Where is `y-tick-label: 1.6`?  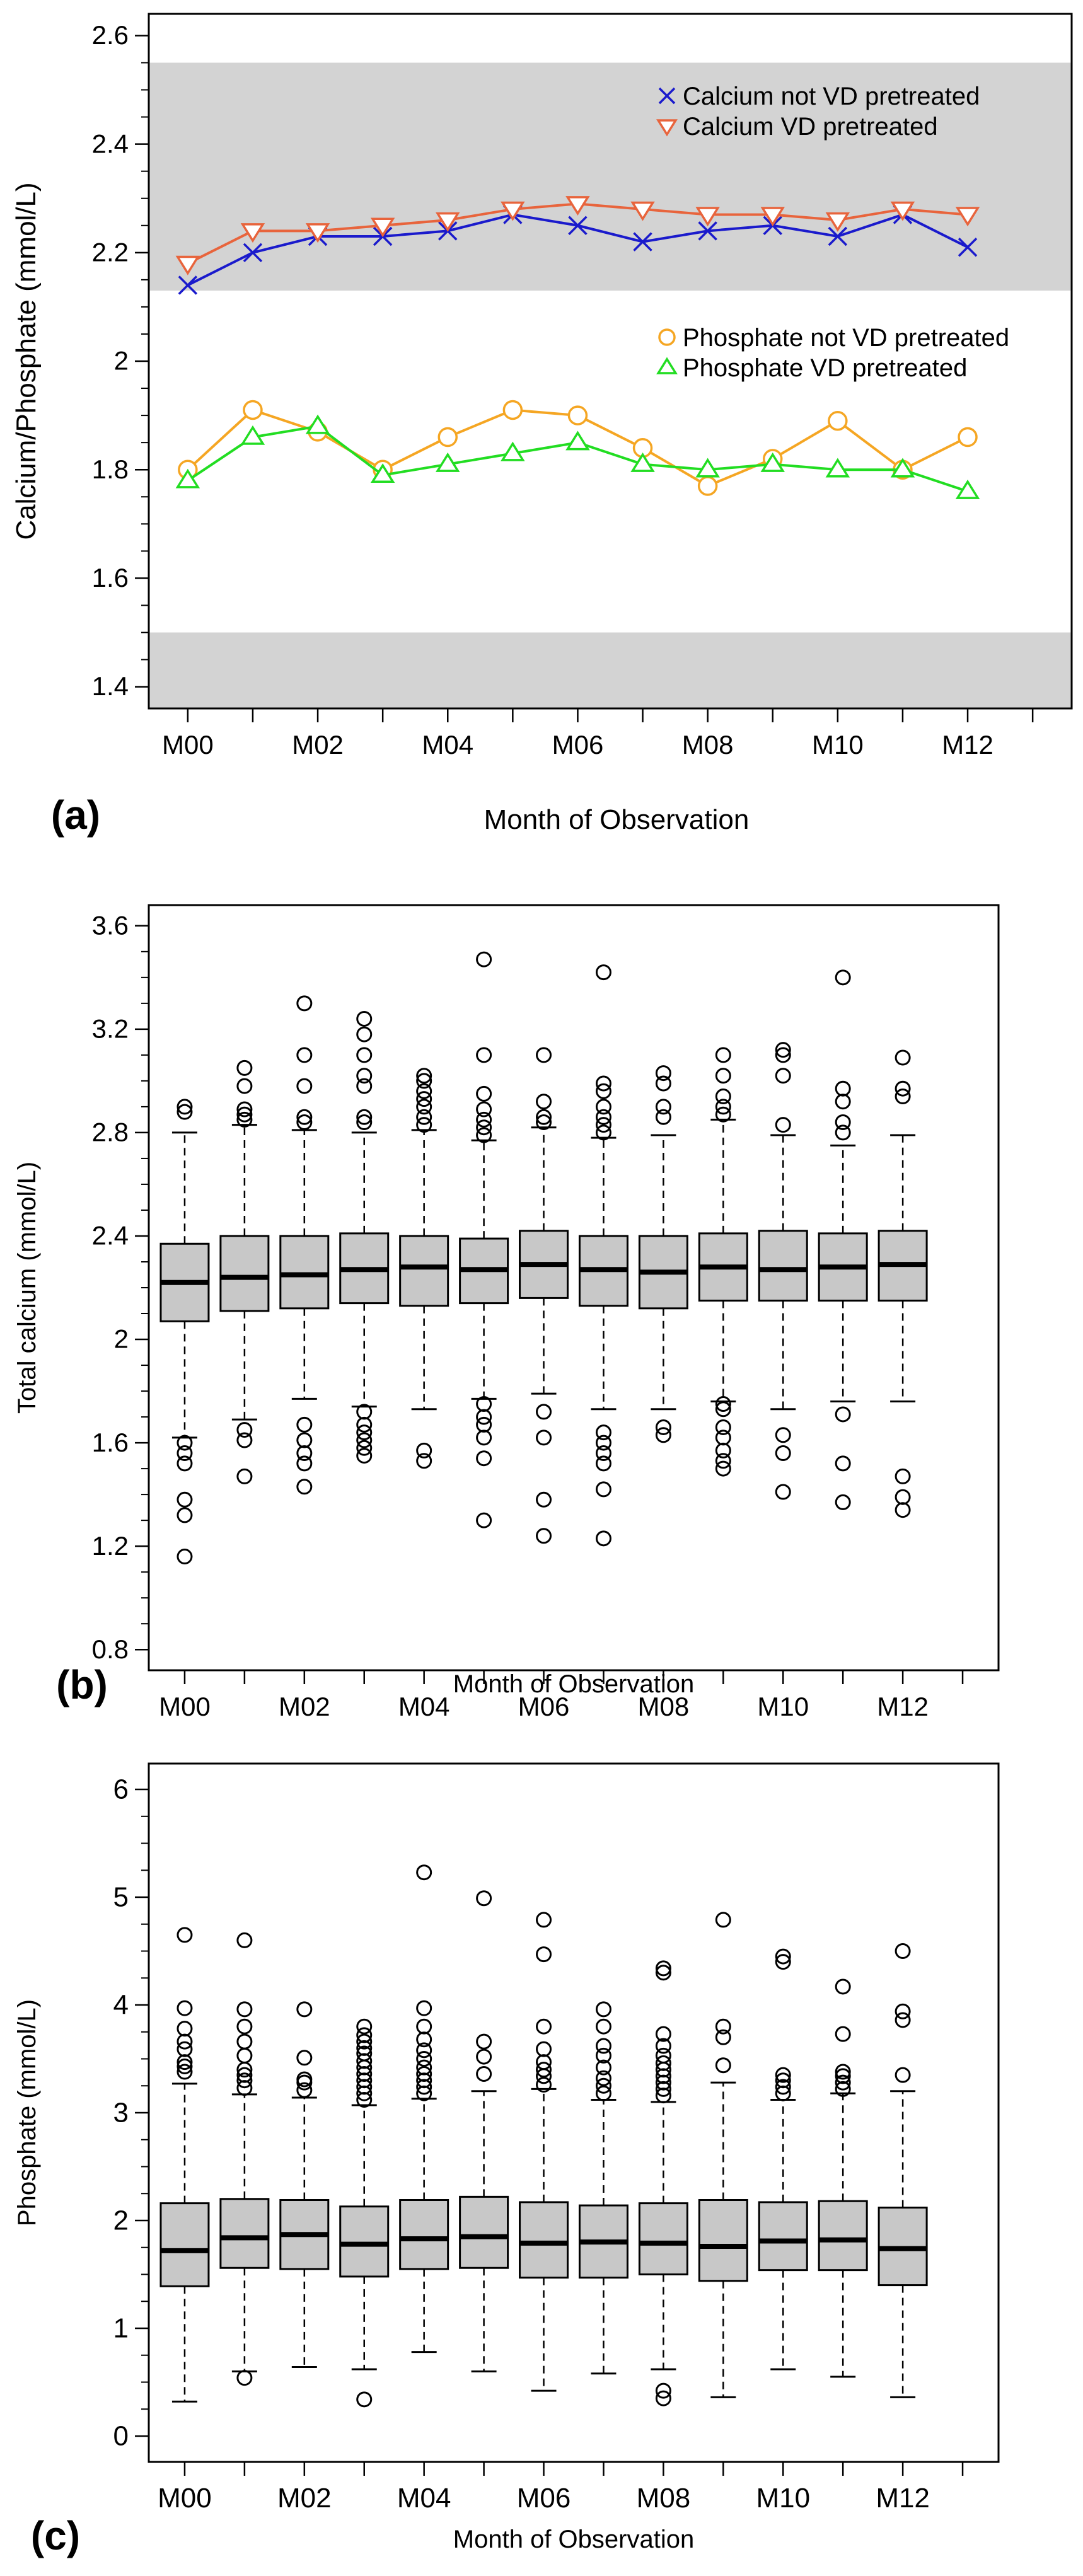 y-tick-label: 1.6 is located at coordinates (110, 1442).